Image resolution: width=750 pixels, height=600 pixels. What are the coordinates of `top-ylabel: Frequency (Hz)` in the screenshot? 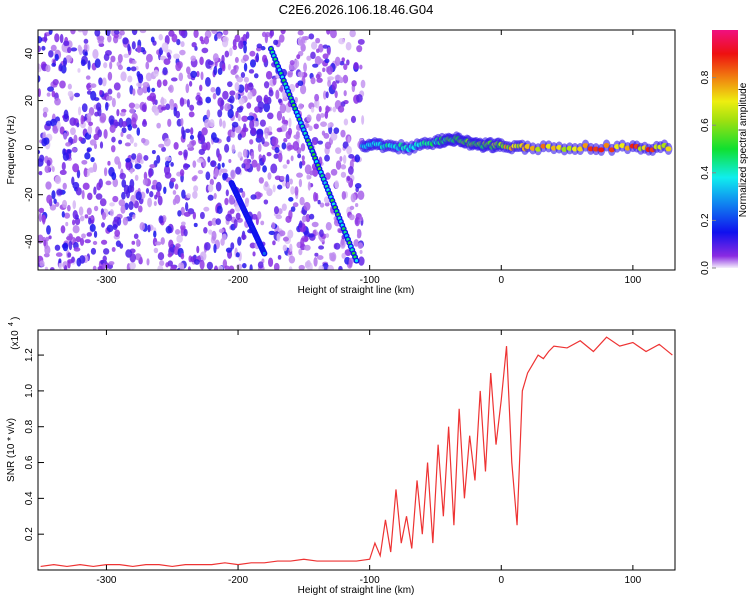 It's located at (11, 150).